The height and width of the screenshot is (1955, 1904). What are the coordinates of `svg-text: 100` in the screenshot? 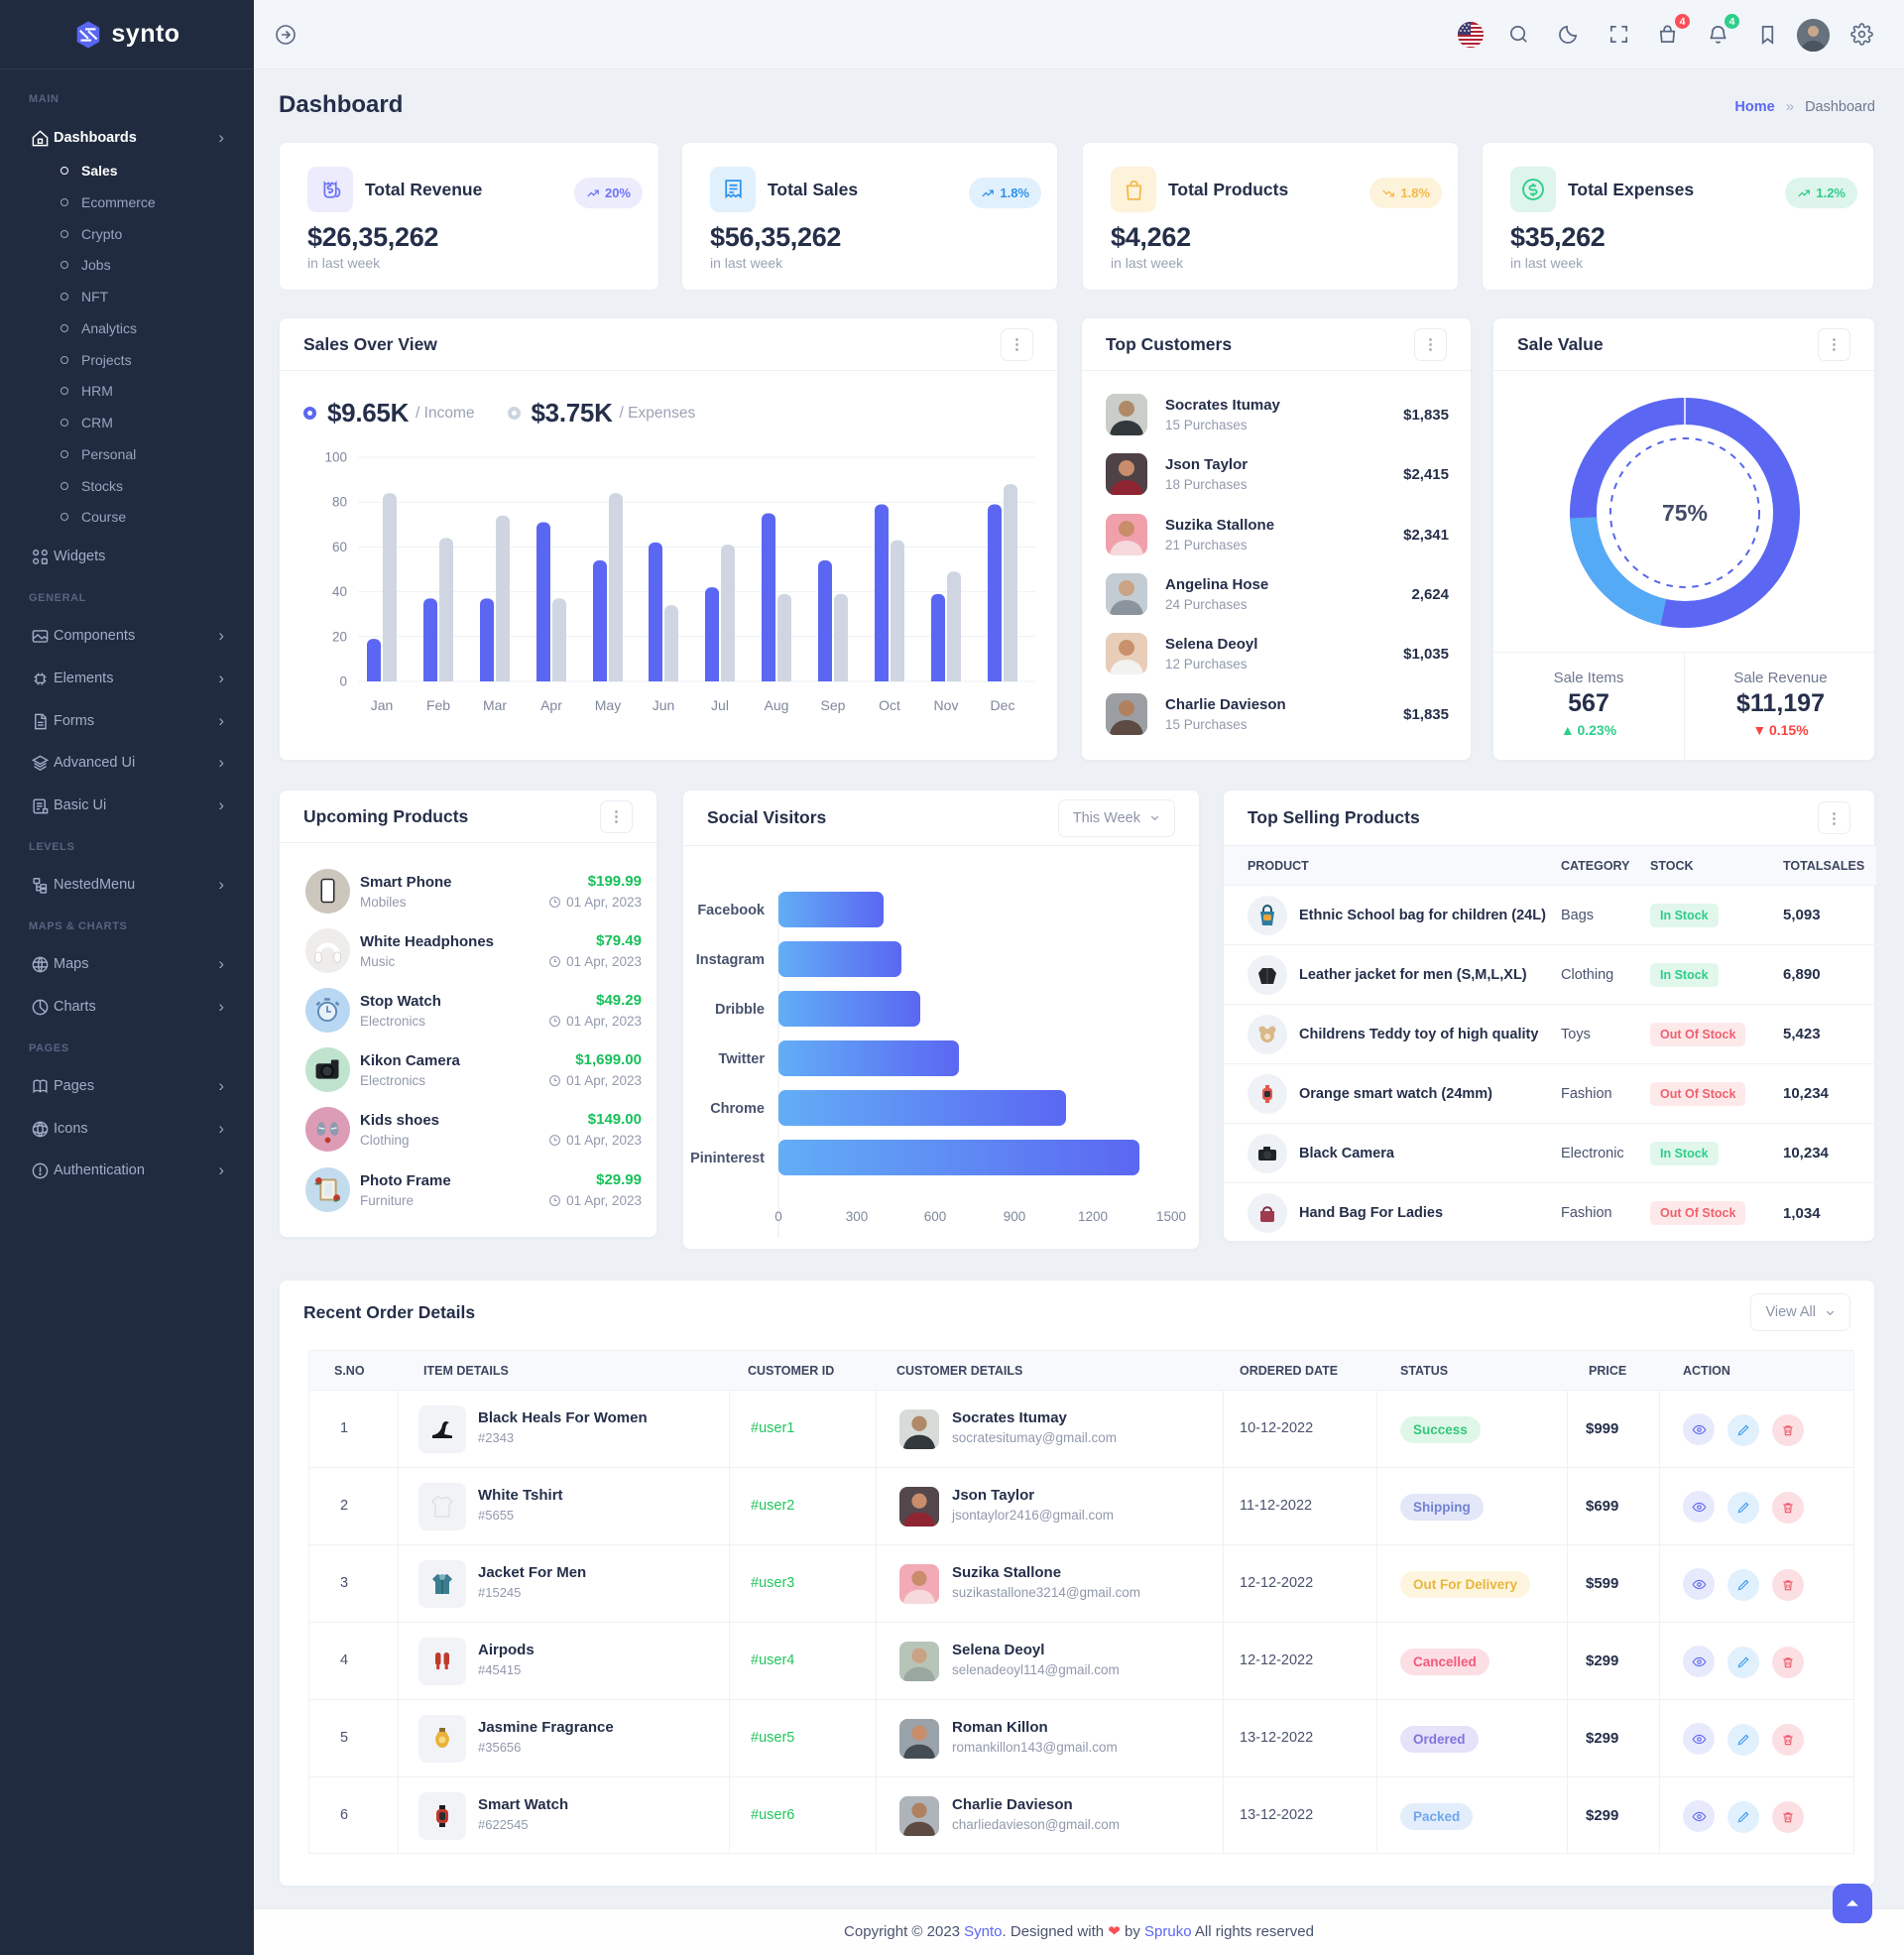 It's located at (335, 458).